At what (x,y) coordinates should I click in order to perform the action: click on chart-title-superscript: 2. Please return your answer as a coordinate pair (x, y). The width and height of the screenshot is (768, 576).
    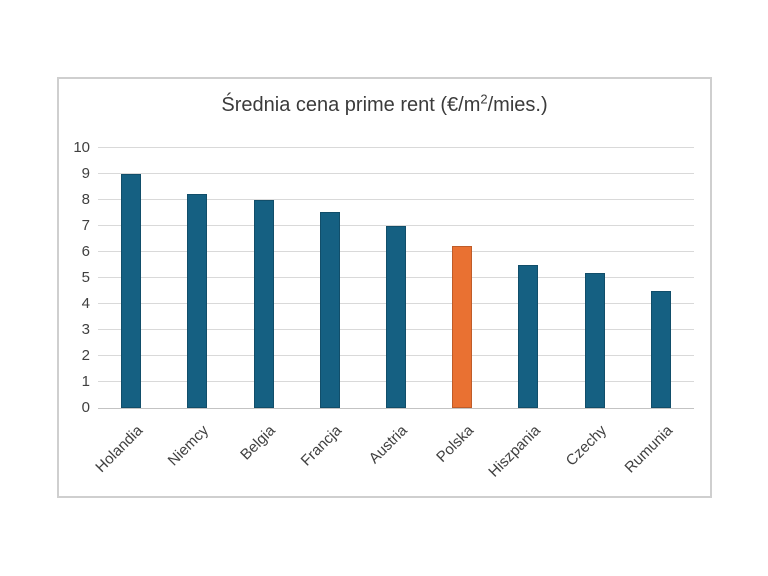
    Looking at the image, I should click on (484, 99).